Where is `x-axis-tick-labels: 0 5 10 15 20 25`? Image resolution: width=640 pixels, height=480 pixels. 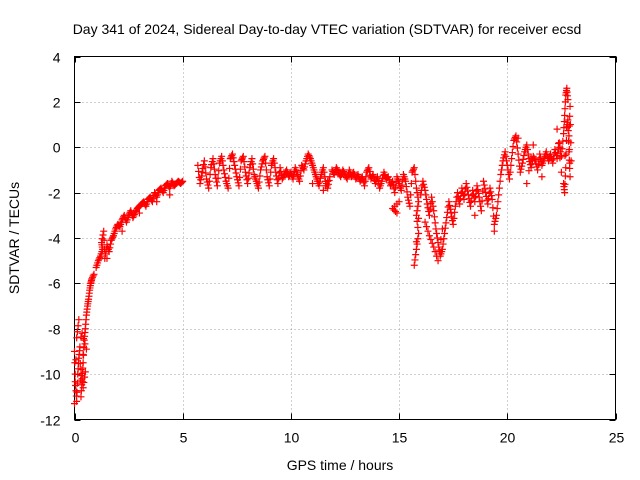 x-axis-tick-labels: 0 5 10 15 20 25 is located at coordinates (348, 438).